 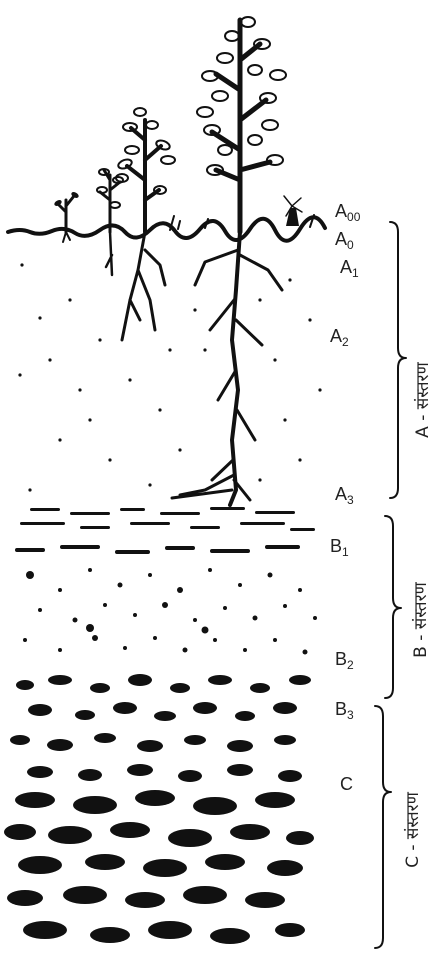 I want to click on zone-label-c: C - संस्तरण, so click(x=413, y=829).